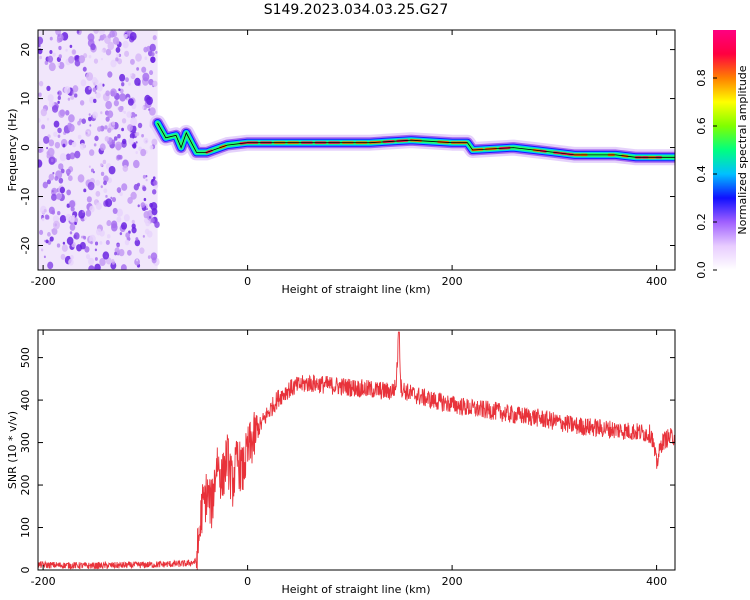 Image resolution: width=750 pixels, height=600 pixels. I want to click on snr-x-axis-label: Height of straight line (km), so click(355, 589).